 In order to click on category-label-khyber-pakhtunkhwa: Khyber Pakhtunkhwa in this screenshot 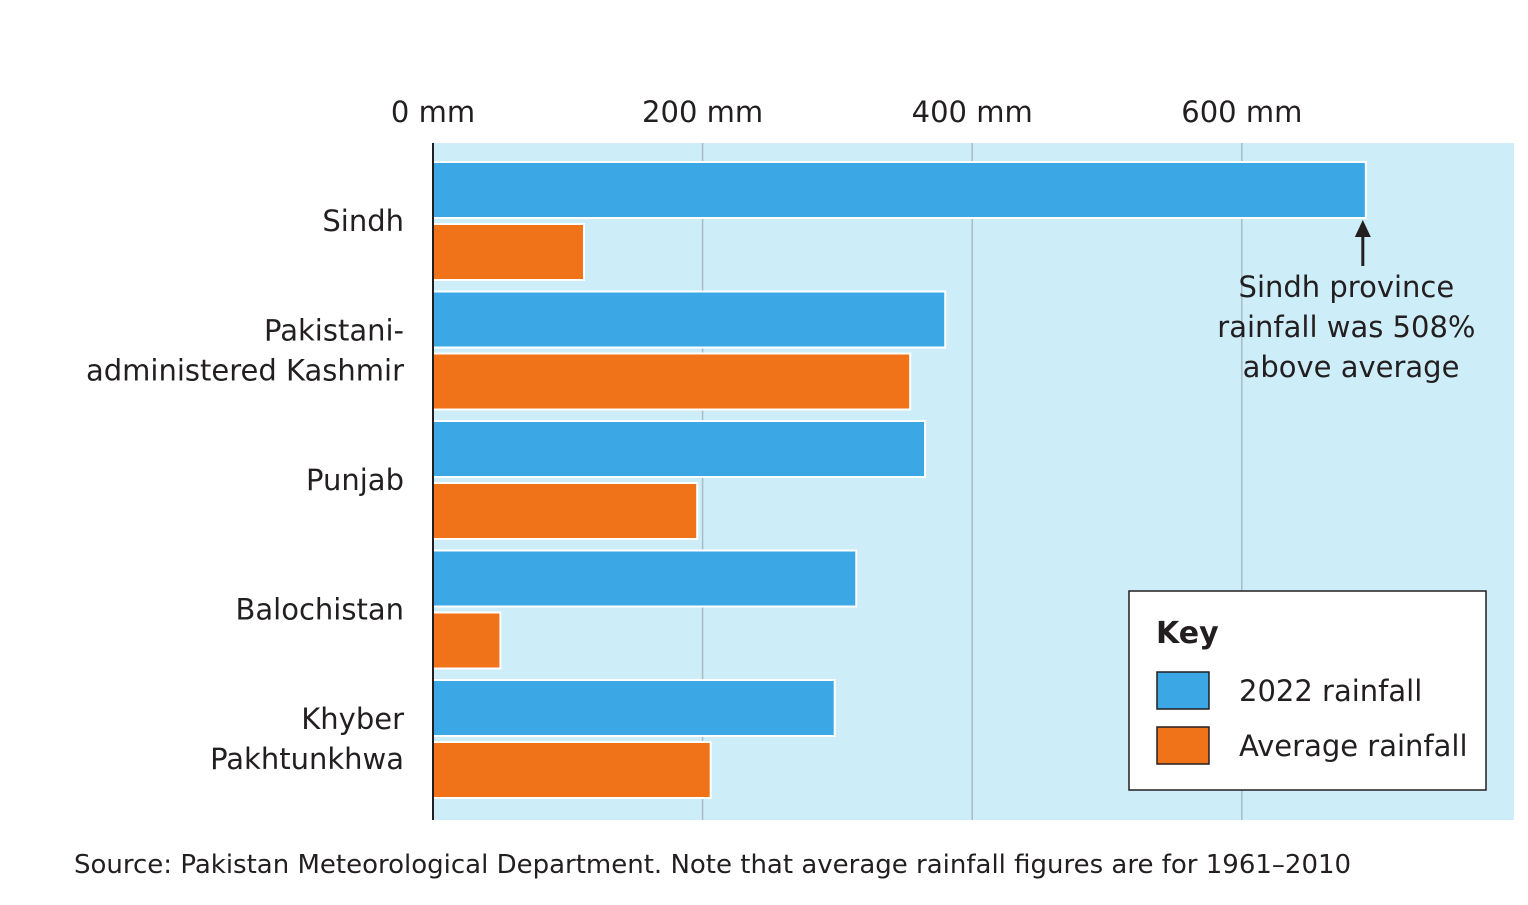, I will do `click(307, 739)`.